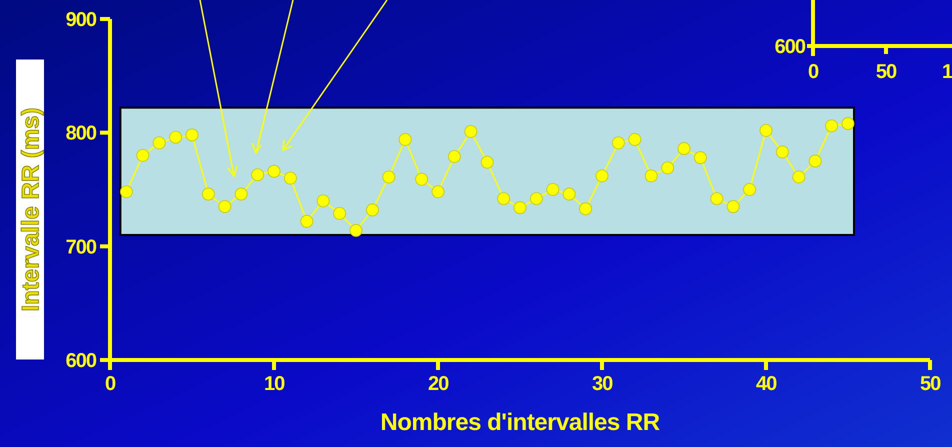 This screenshot has width=952, height=447. Describe the element at coordinates (813, 72) in the screenshot. I see `annotation: 0` at that location.